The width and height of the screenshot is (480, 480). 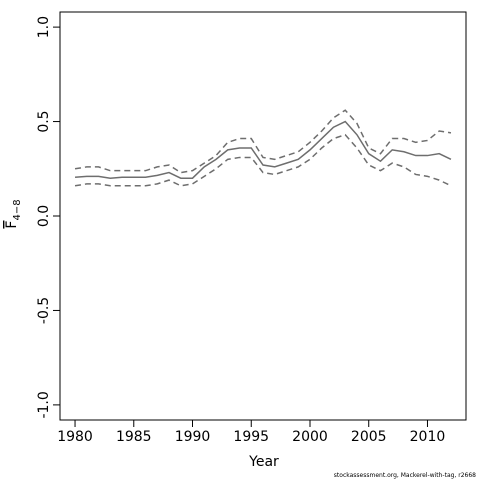 I want to click on y-axis-label-main: F, so click(x=12, y=225).